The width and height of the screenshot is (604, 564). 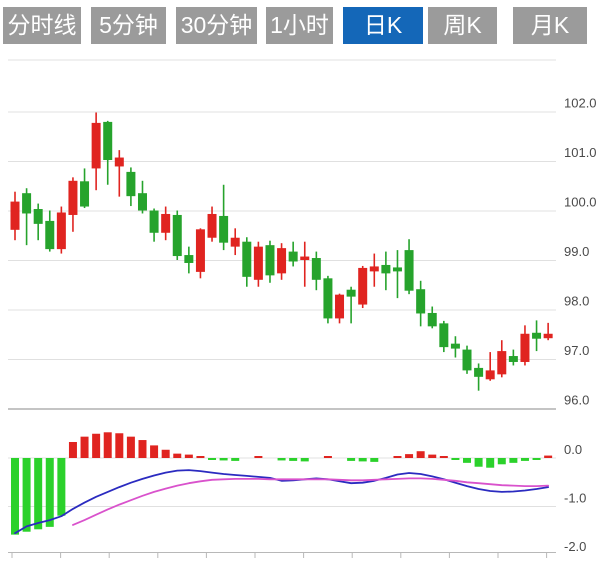 I want to click on tab-1hour: 1小时, so click(x=299, y=25).